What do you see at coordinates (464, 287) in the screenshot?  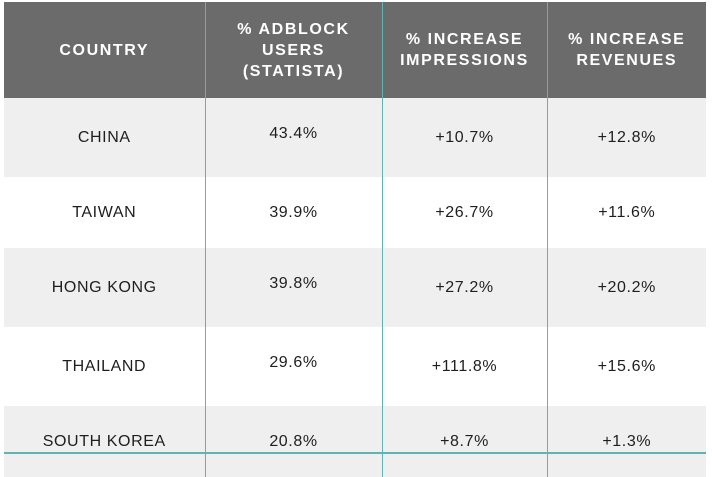 I see `cell-impressions: +27.2%` at bounding box center [464, 287].